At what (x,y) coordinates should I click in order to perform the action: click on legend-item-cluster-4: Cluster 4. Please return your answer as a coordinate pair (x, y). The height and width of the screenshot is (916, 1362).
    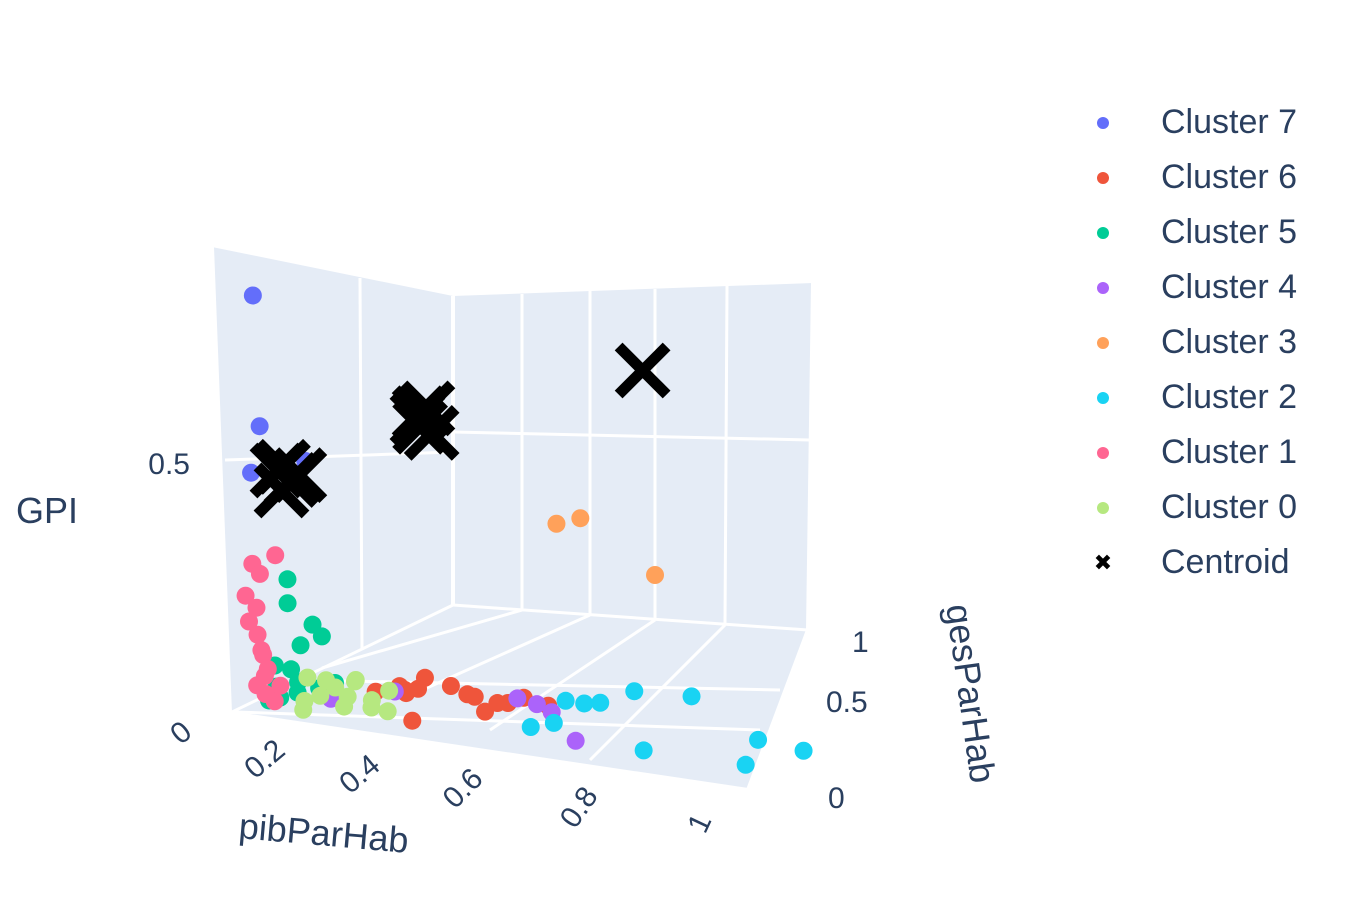
    Looking at the image, I should click on (1191, 287).